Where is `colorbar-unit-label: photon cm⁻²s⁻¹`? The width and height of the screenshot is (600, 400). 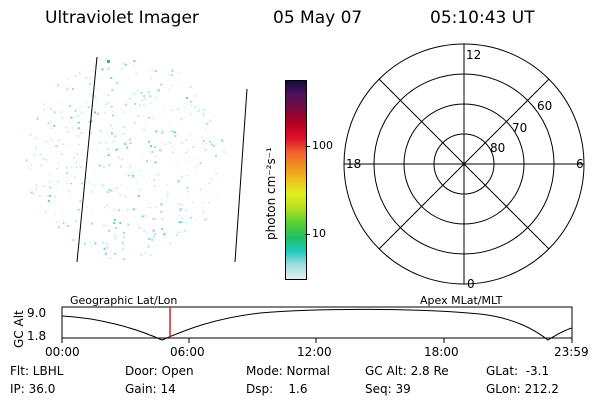 colorbar-unit-label: photon cm⁻²s⁻¹ is located at coordinates (271, 193).